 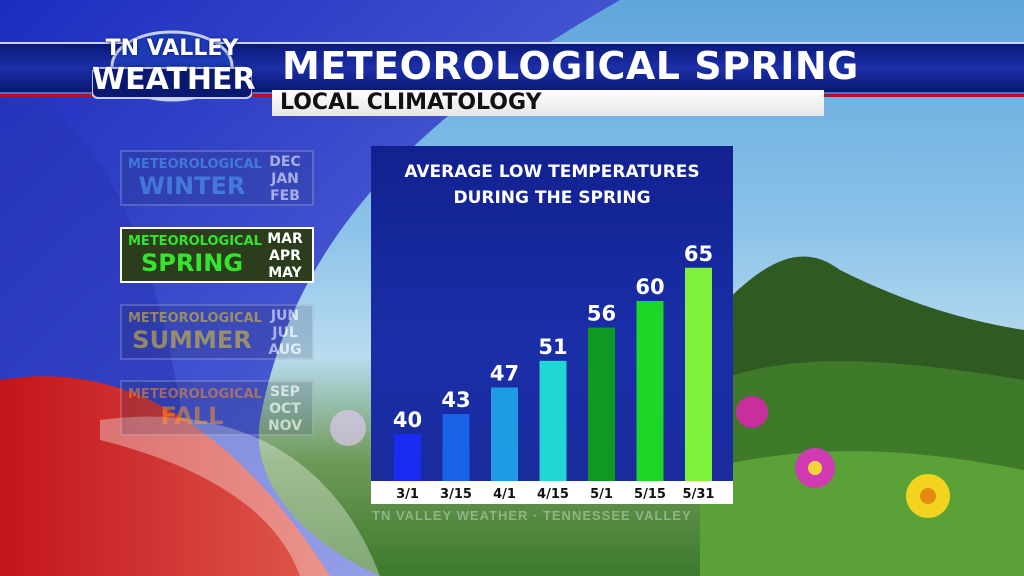 I want to click on x-tick-label: 3/15, so click(x=456, y=494).